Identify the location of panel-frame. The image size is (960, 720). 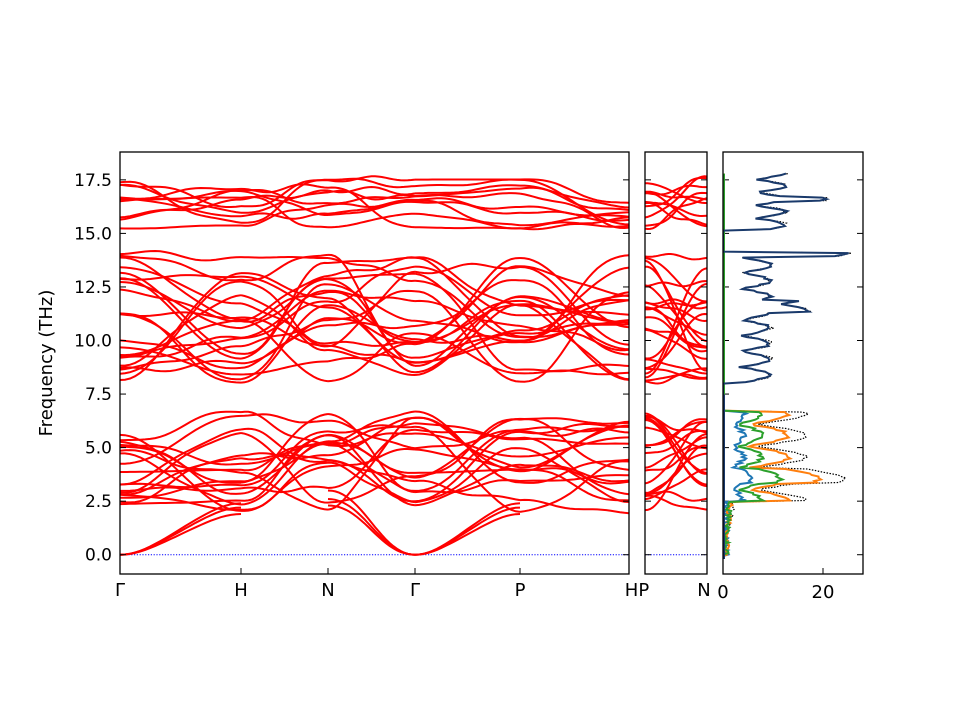
(676, 363).